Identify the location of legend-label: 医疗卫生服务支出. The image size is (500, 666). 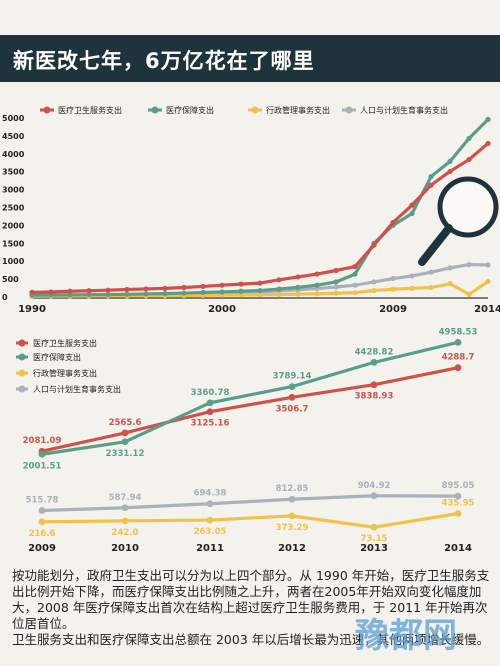
(90, 110).